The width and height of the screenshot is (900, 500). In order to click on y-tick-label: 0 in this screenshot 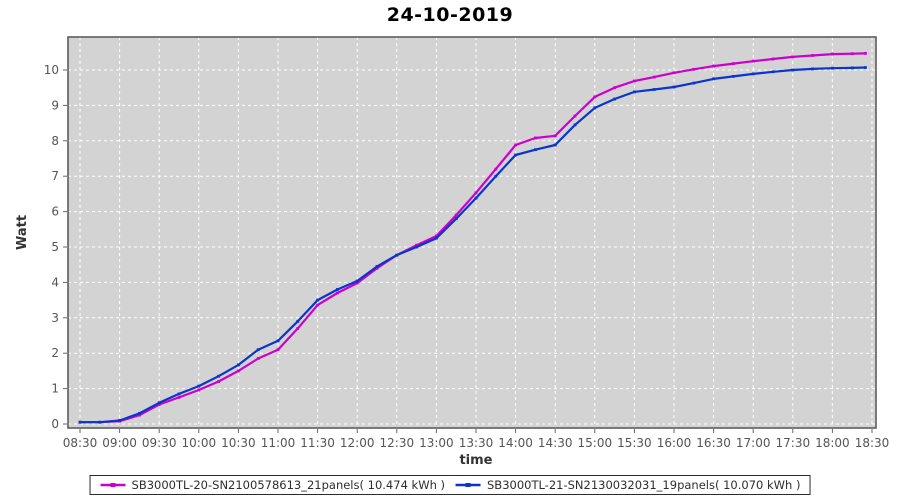, I will do `click(55, 424)`.